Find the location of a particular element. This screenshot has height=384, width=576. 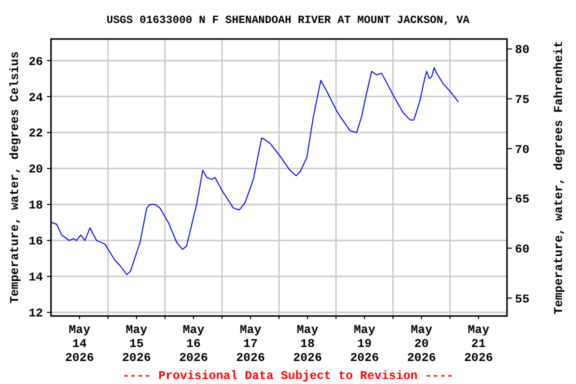

x-tick-label: May 17 2026 is located at coordinates (250, 344).